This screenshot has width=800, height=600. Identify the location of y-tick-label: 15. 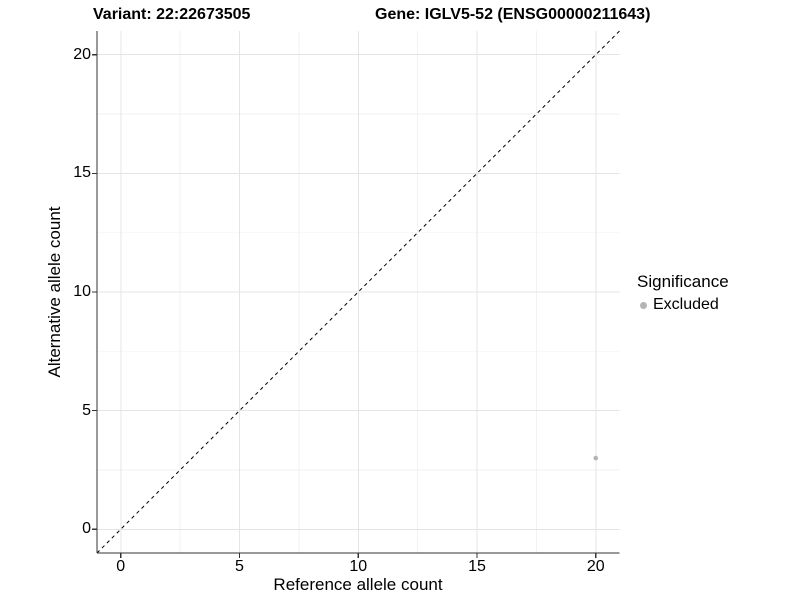
(82, 173).